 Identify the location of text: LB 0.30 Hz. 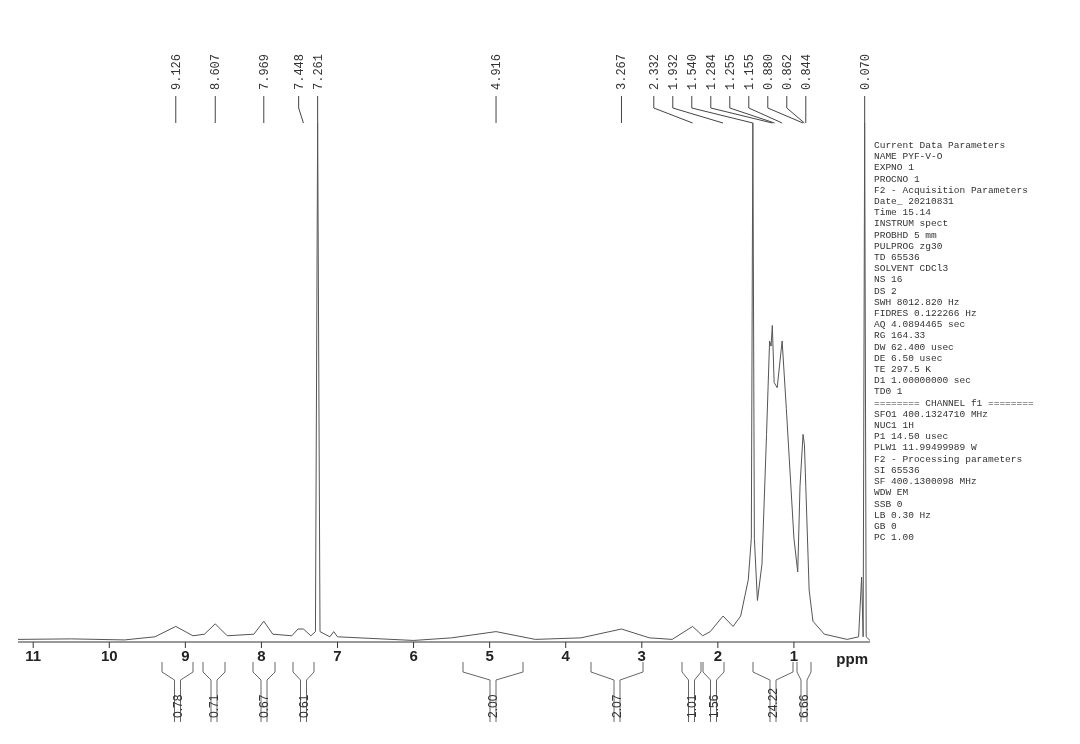
(903, 515).